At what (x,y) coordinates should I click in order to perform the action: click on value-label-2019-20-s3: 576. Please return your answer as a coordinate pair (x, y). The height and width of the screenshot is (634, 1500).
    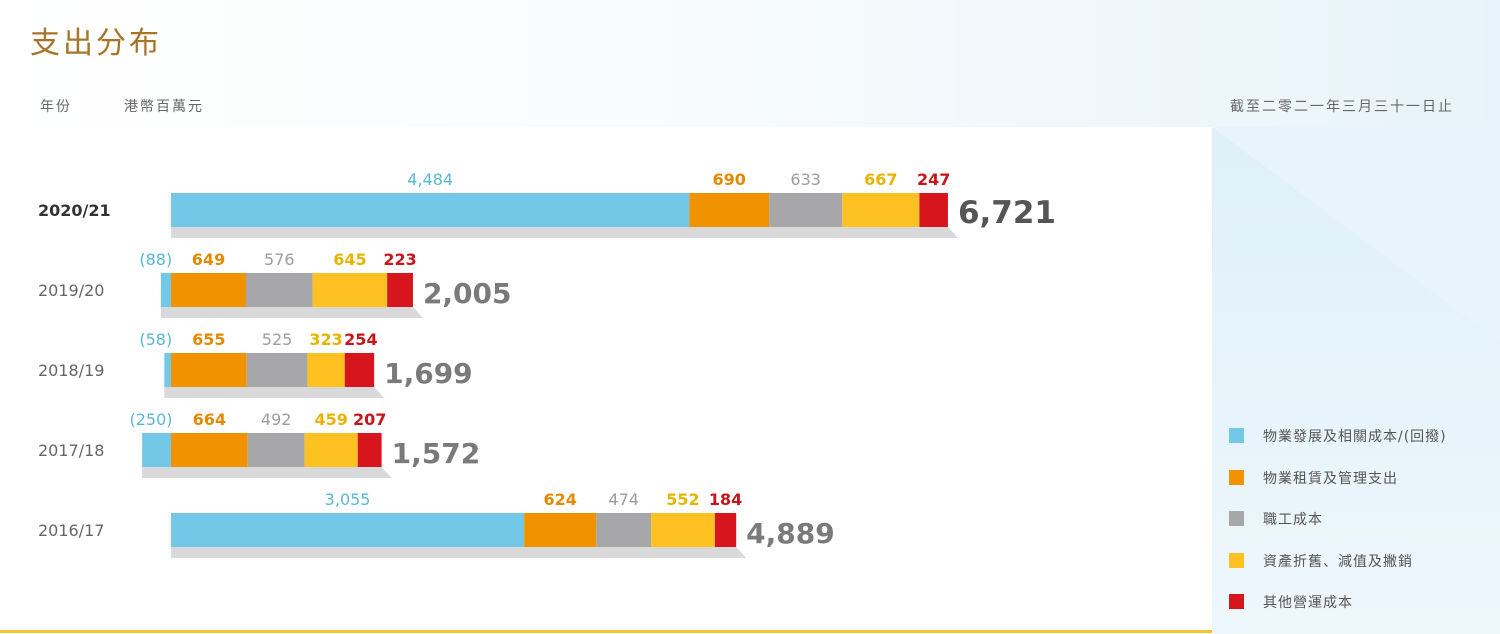
    Looking at the image, I should click on (279, 259).